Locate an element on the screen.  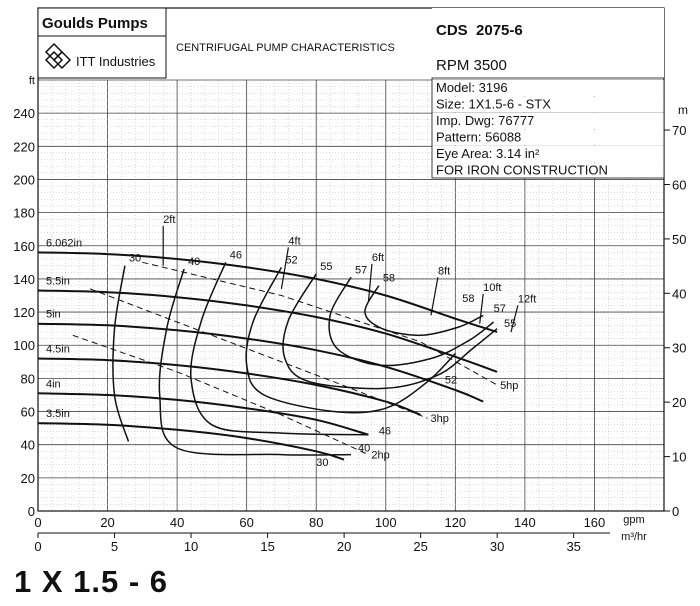
y-tick-label: 100 is located at coordinates (24, 345).